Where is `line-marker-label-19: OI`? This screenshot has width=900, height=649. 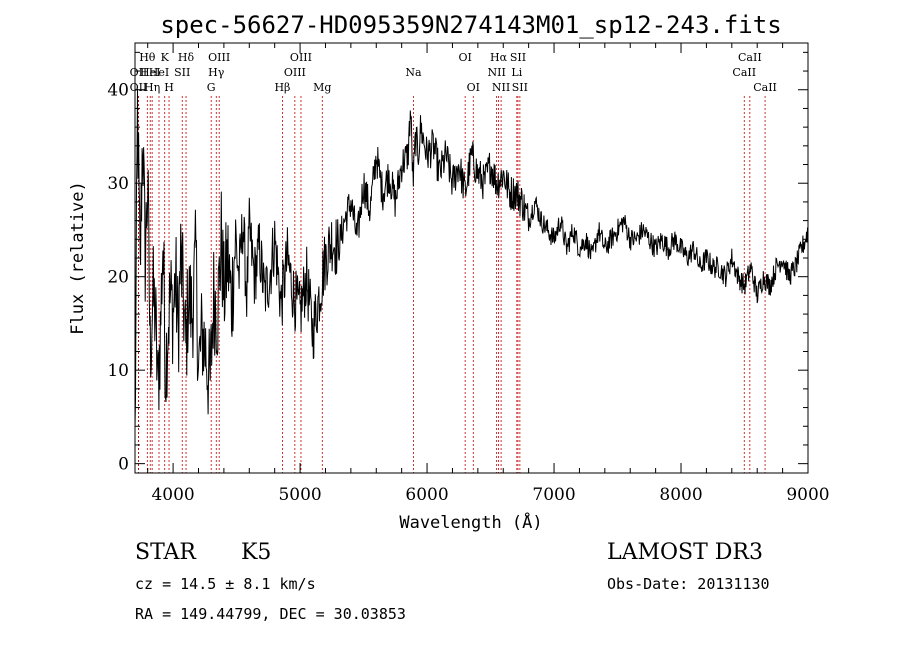
line-marker-label-19: OI is located at coordinates (473, 87).